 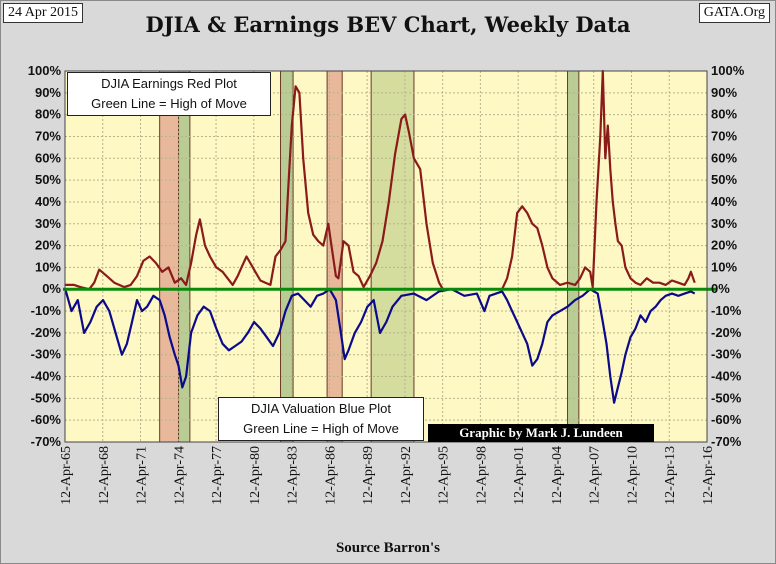 I want to click on x-tick-label: 12-Apr-80, so click(x=255, y=475).